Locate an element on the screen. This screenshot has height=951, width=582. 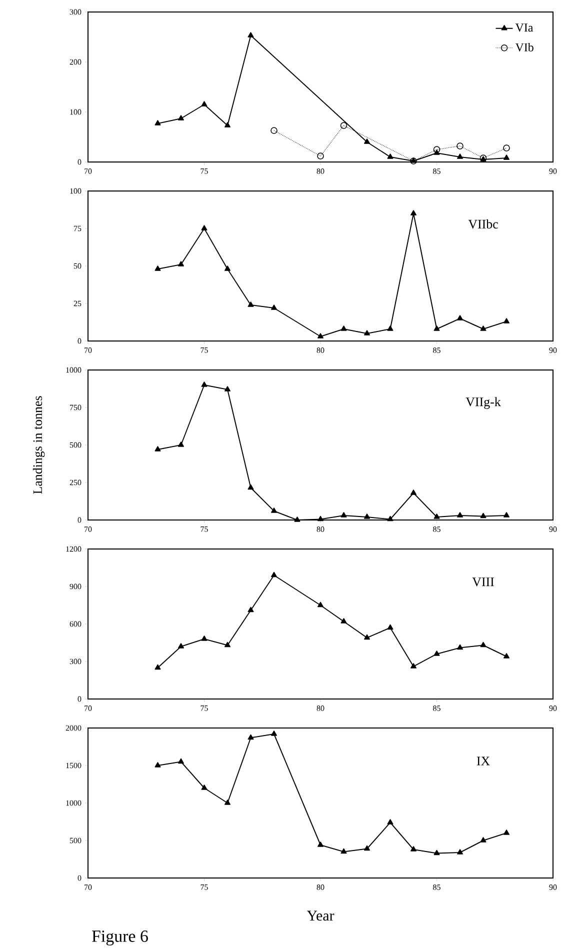
caption: Figure 6 is located at coordinates (120, 938).